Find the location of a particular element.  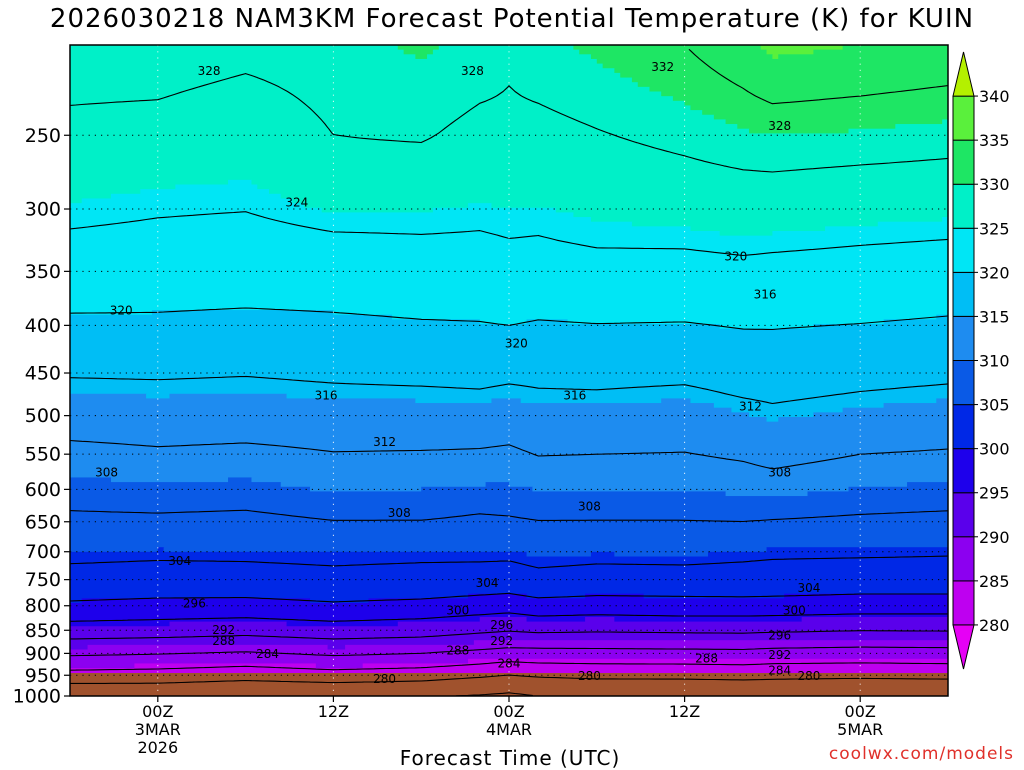

colorbar-label: 315 is located at coordinates (994, 316).